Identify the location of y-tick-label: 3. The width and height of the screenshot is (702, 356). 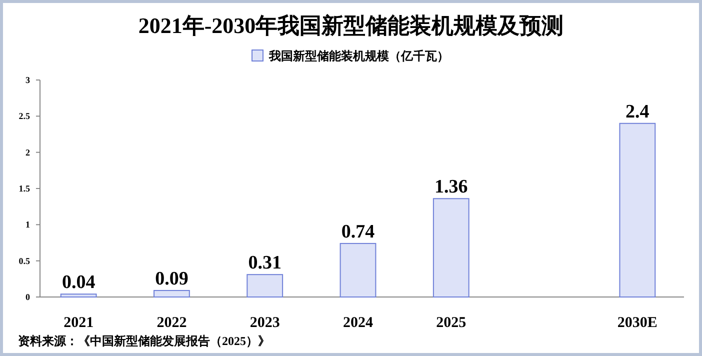
(28, 80).